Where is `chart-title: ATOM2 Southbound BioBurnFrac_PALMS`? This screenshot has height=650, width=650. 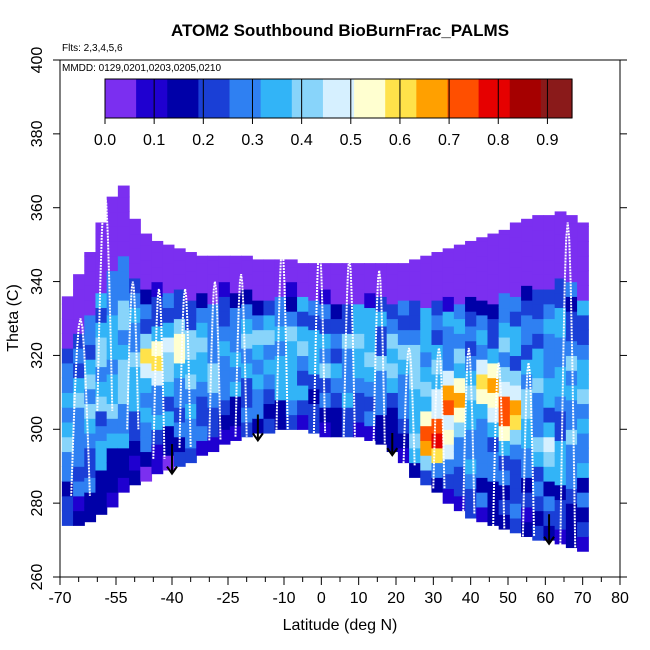 chart-title: ATOM2 Southbound BioBurnFrac_PALMS is located at coordinates (340, 30).